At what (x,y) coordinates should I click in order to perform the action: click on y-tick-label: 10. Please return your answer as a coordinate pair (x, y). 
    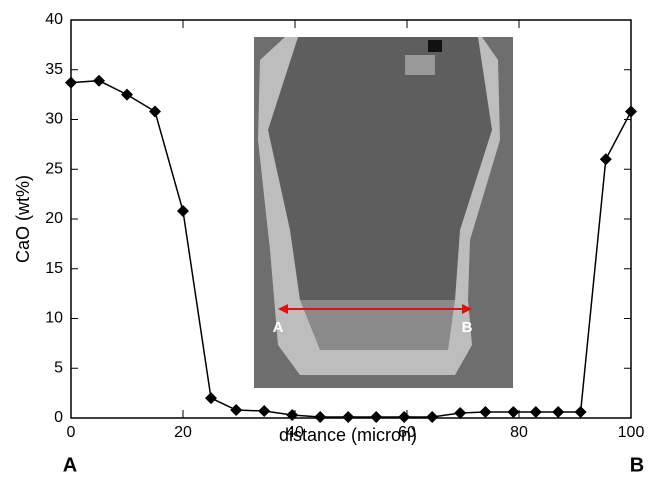
    Looking at the image, I should click on (54, 318).